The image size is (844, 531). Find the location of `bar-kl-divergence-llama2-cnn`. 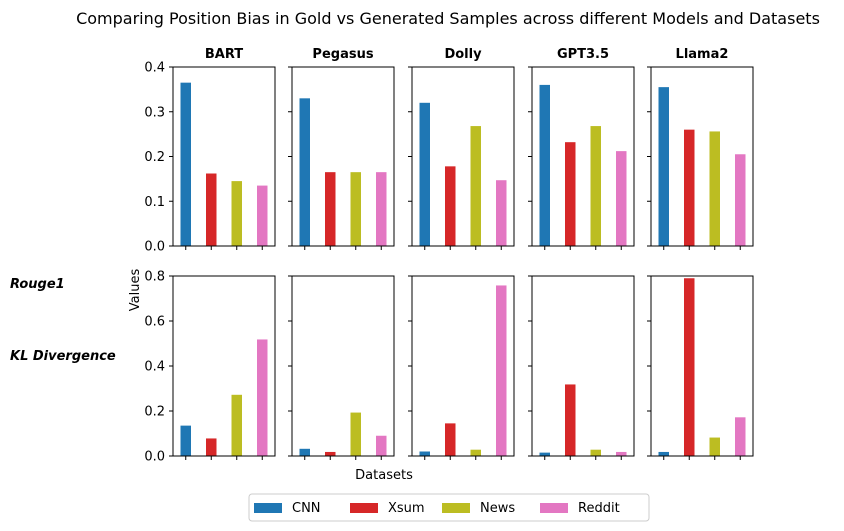

bar-kl-divergence-llama2-cnn is located at coordinates (663, 453).